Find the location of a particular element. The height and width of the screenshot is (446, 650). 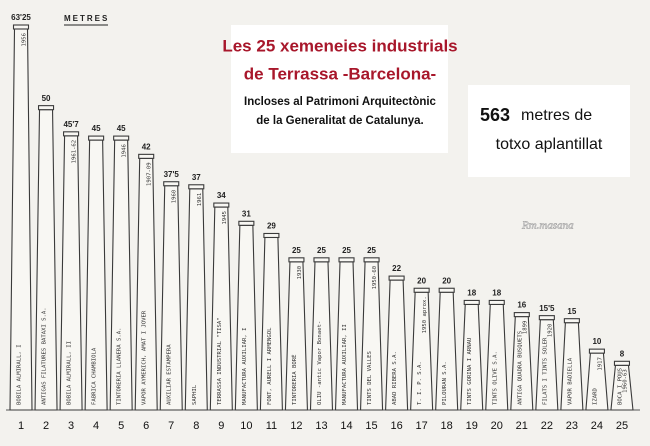

chimney-year: 1930 is located at coordinates (300, 272).